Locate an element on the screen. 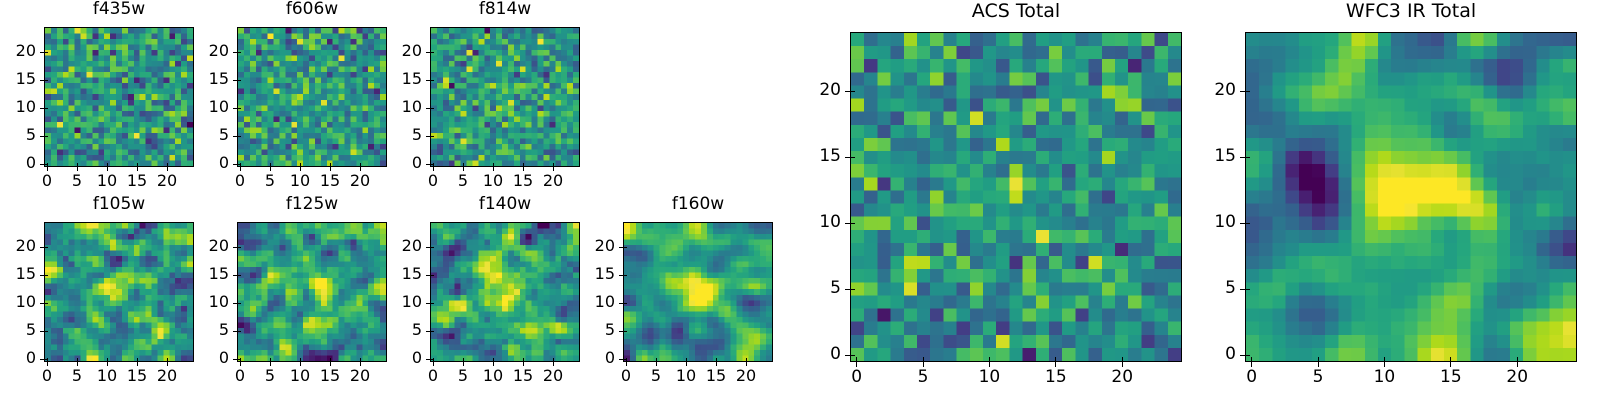 The height and width of the screenshot is (400, 1600). x-tick-label-f606w-0: 0 is located at coordinates (240, 180).